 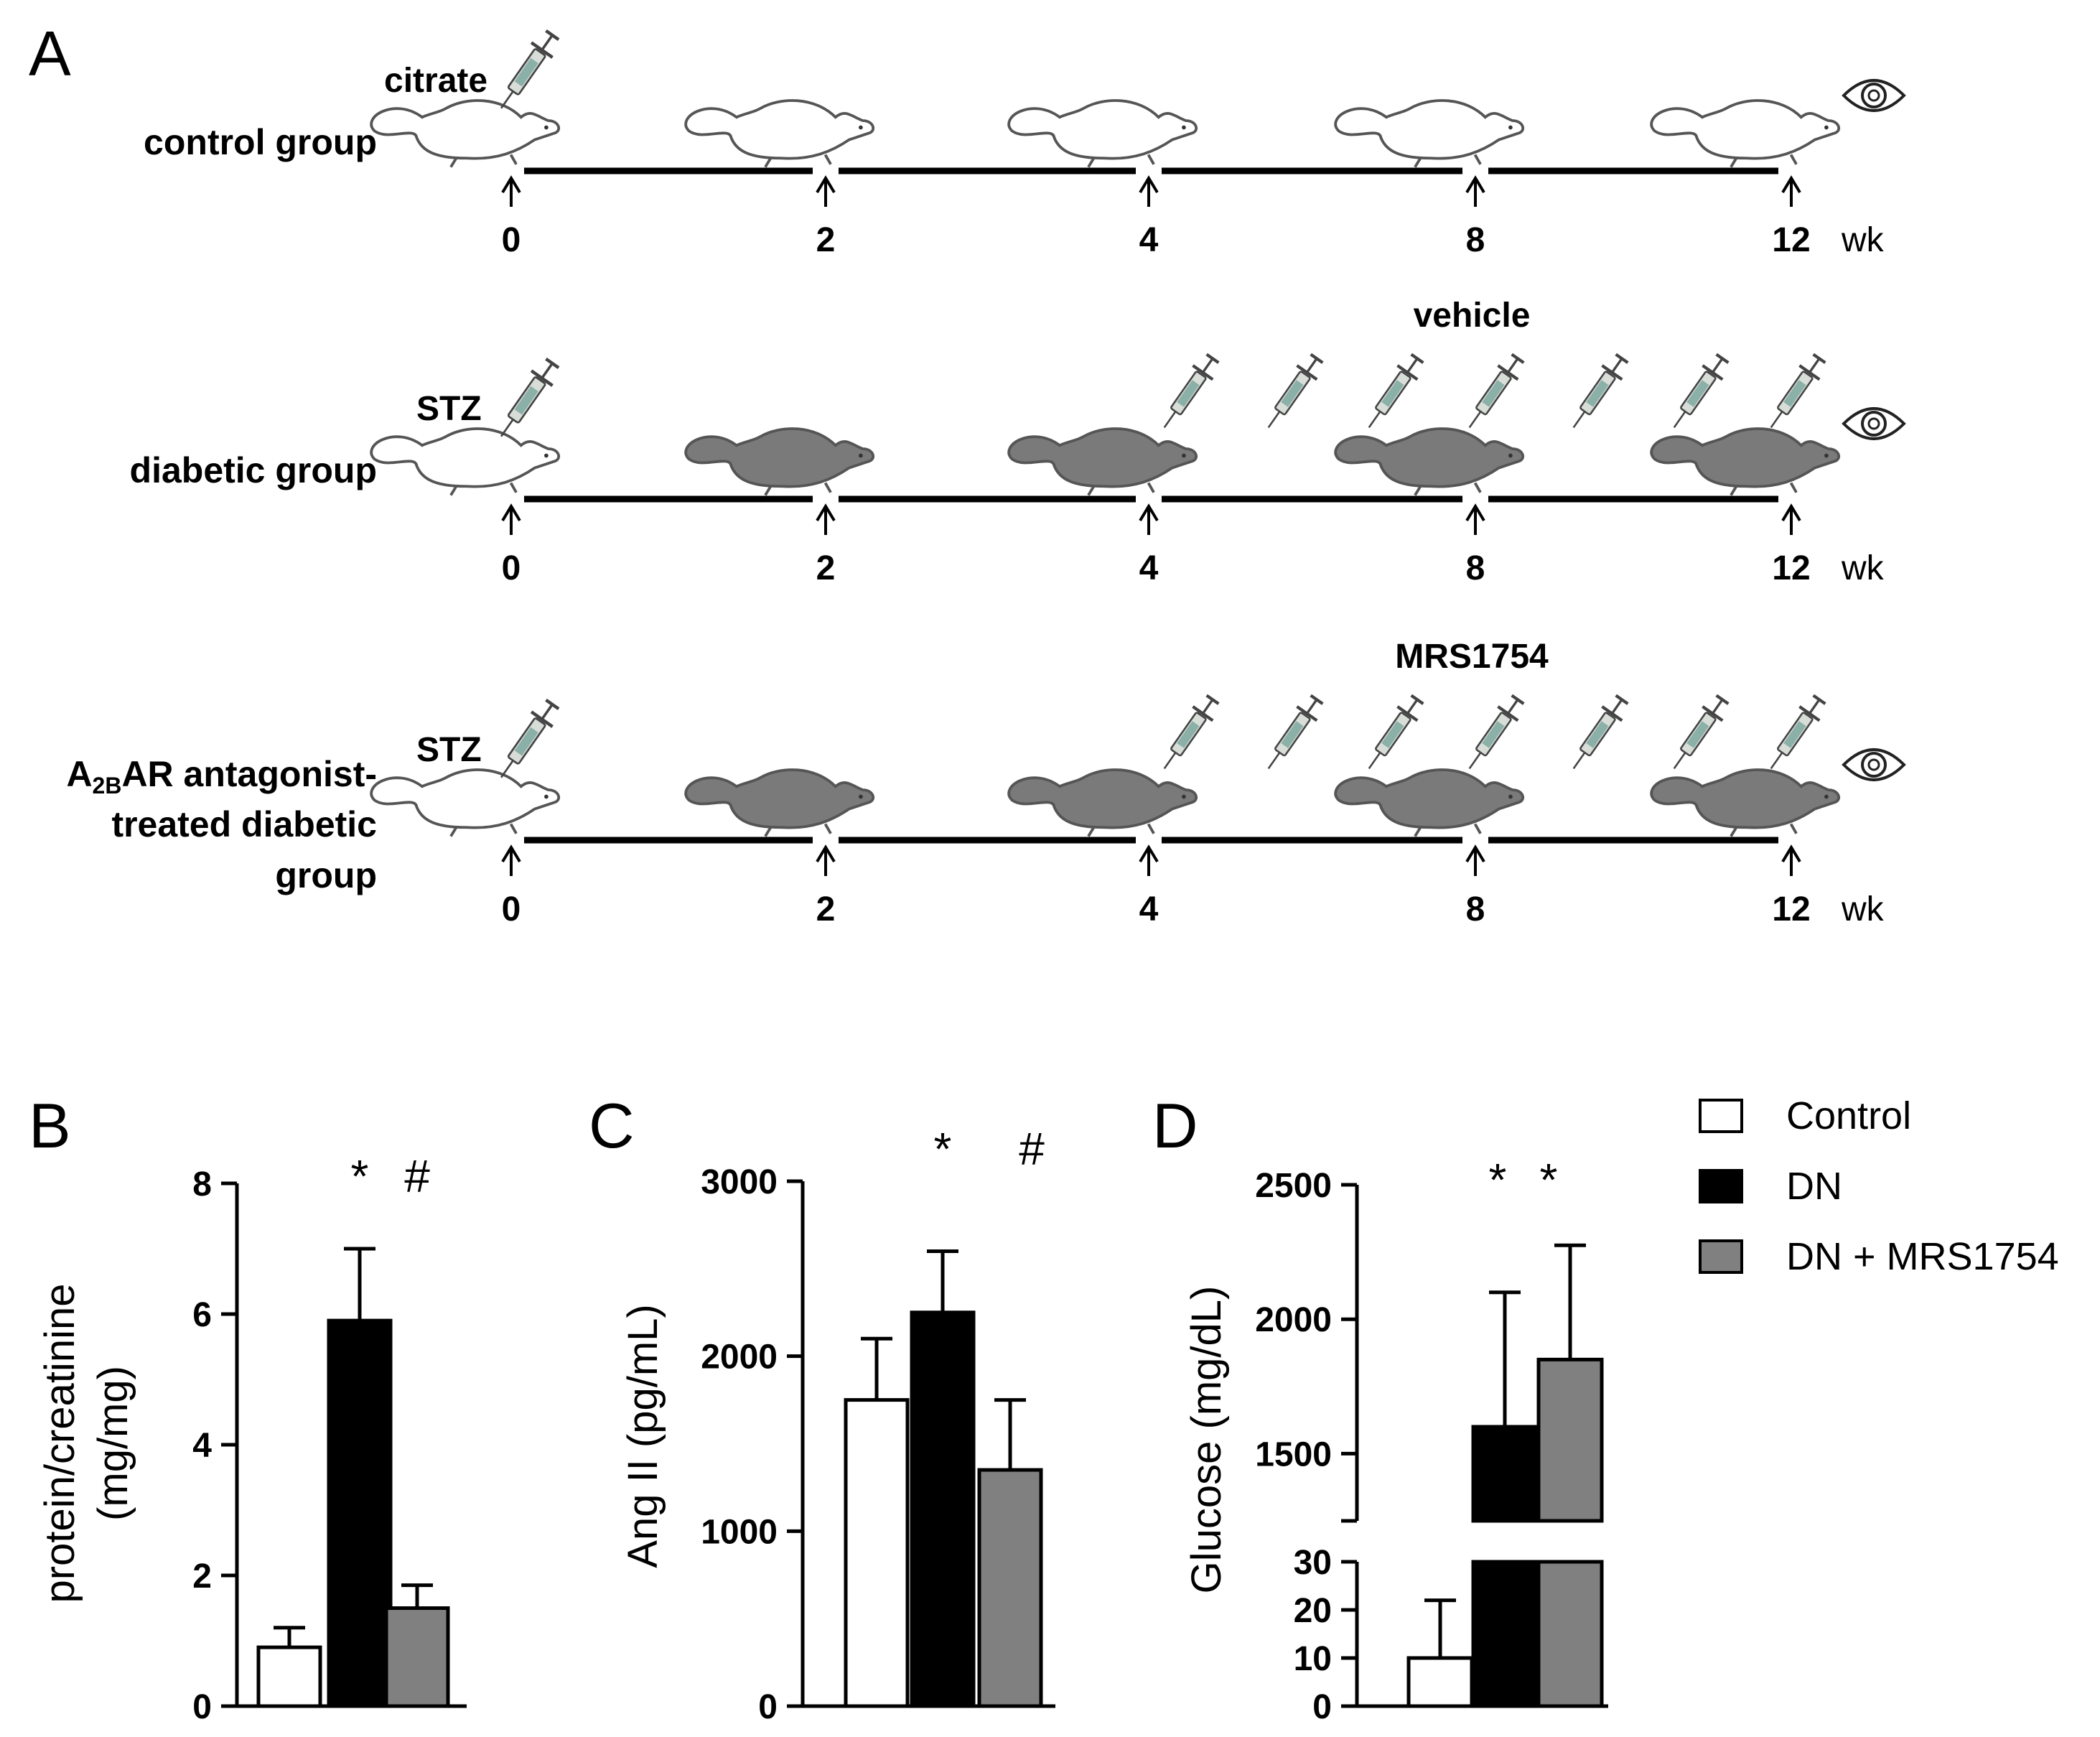 What do you see at coordinates (1293, 1186) in the screenshot?
I see `y-tick-label: 2500` at bounding box center [1293, 1186].